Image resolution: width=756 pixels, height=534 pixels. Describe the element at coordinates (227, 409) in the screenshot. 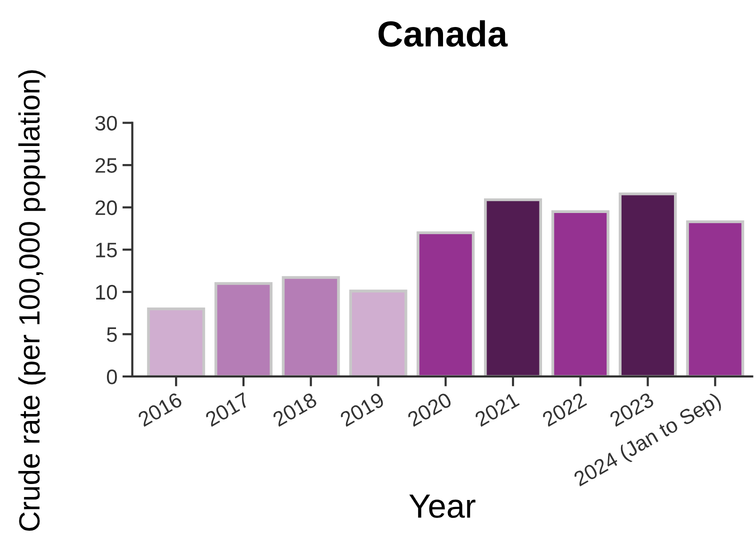

I see `x-tick-label: 2017` at that location.